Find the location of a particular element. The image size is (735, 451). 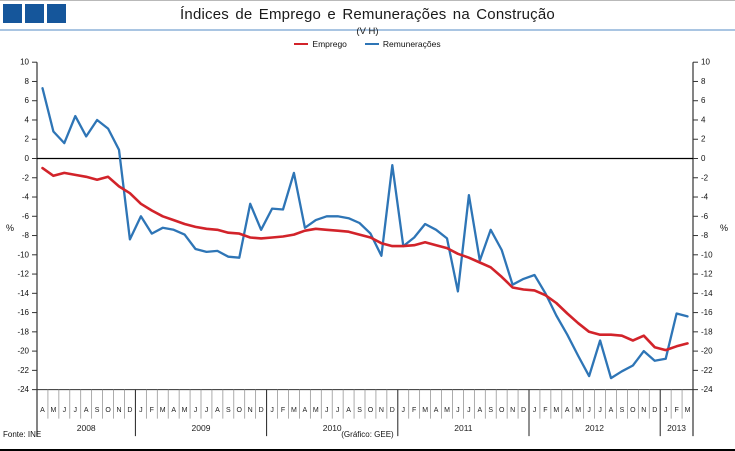

legend-label: Remunerações is located at coordinates (411, 44).